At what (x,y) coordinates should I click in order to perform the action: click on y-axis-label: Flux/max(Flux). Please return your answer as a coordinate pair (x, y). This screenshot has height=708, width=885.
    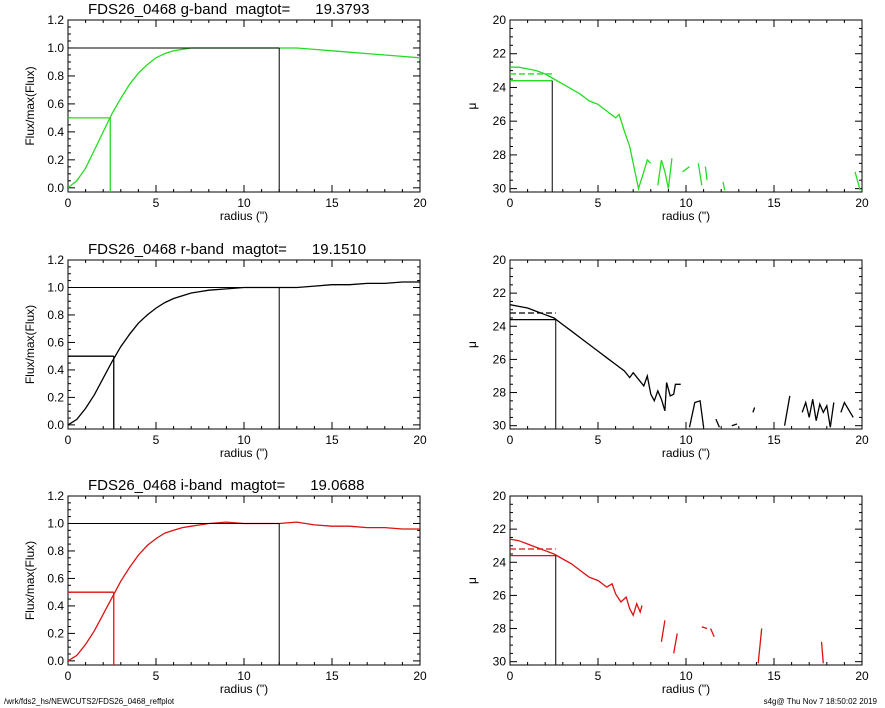
    Looking at the image, I should click on (30, 344).